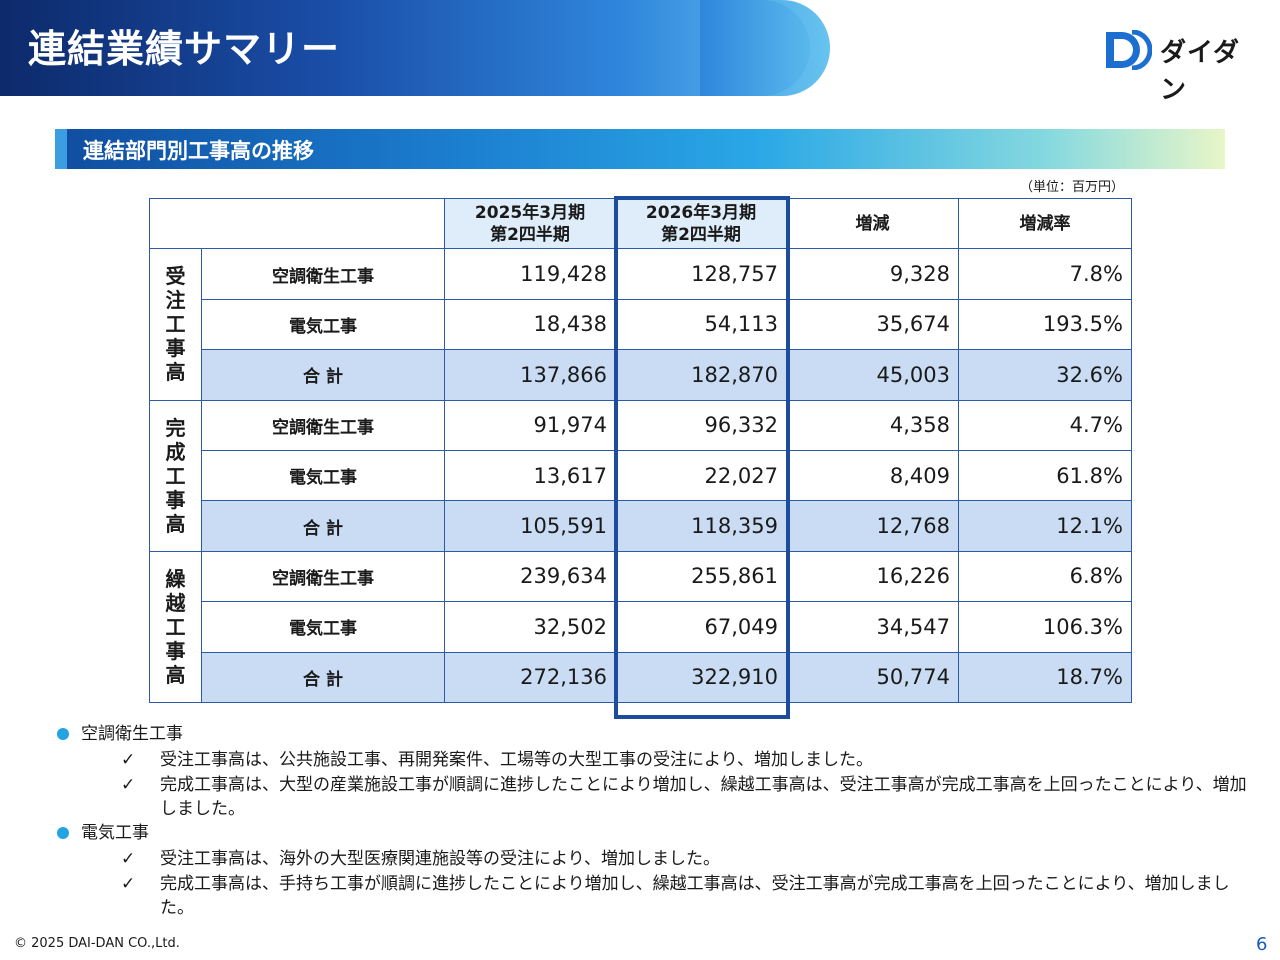  Describe the element at coordinates (701, 475) in the screenshot. I see `value-curr: 22,027` at that location.